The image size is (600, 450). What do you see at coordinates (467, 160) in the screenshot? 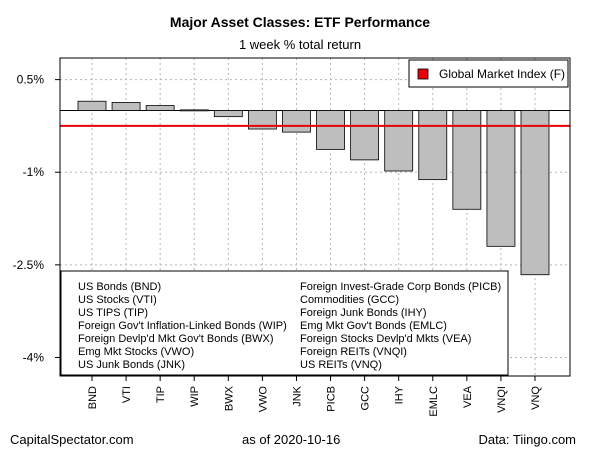
I see `bar-vea` at bounding box center [467, 160].